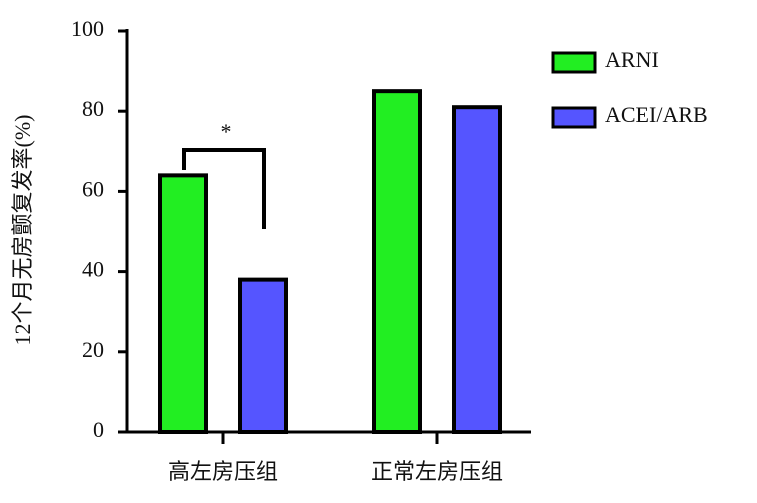 This screenshot has width=757, height=503. I want to click on significance-bracket, so click(224, 188).